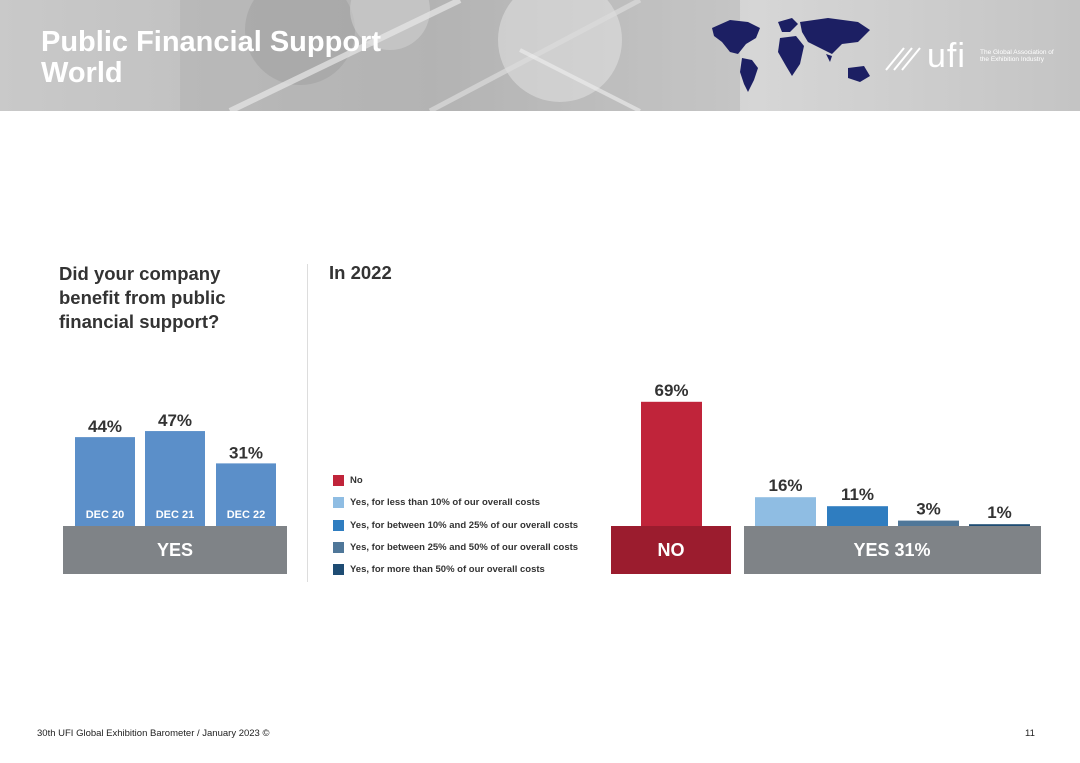  What do you see at coordinates (175, 420) in the screenshot?
I see `data-label: 47%` at bounding box center [175, 420].